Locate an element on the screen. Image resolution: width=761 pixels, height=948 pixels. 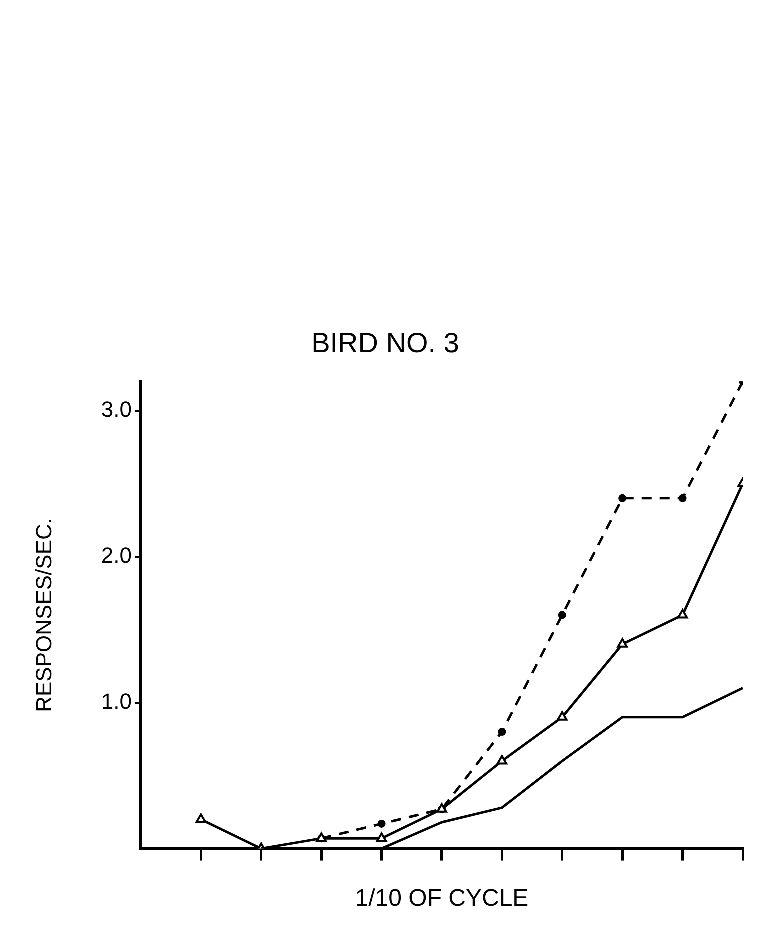
y-tick-label: 3.0 is located at coordinates (116, 409).